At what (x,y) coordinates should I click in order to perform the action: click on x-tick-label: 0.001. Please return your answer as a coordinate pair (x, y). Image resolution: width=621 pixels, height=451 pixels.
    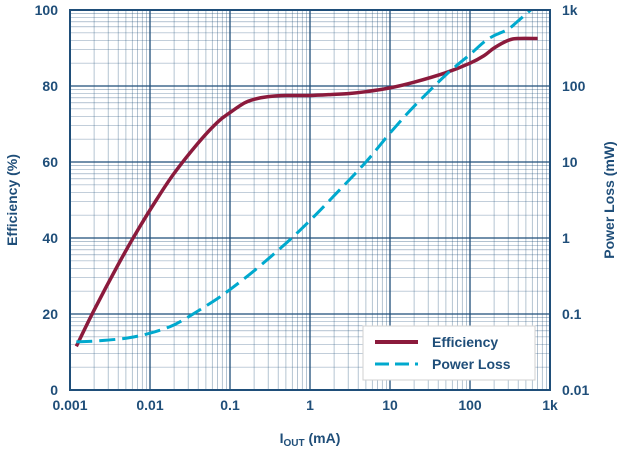
    Looking at the image, I should click on (69, 405).